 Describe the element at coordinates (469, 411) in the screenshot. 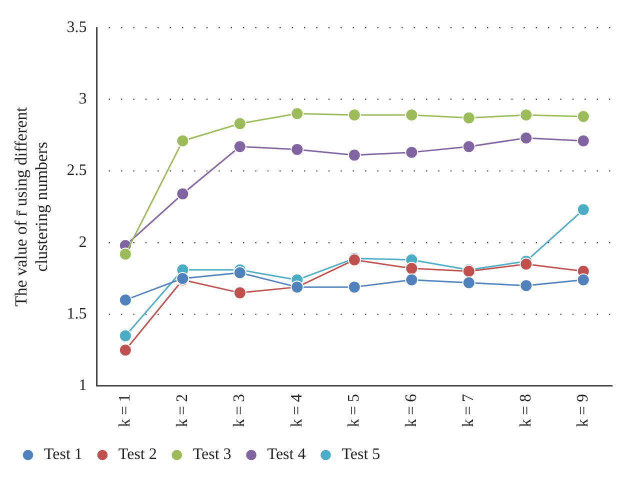

I see `x-tick-label: k = 7` at that location.